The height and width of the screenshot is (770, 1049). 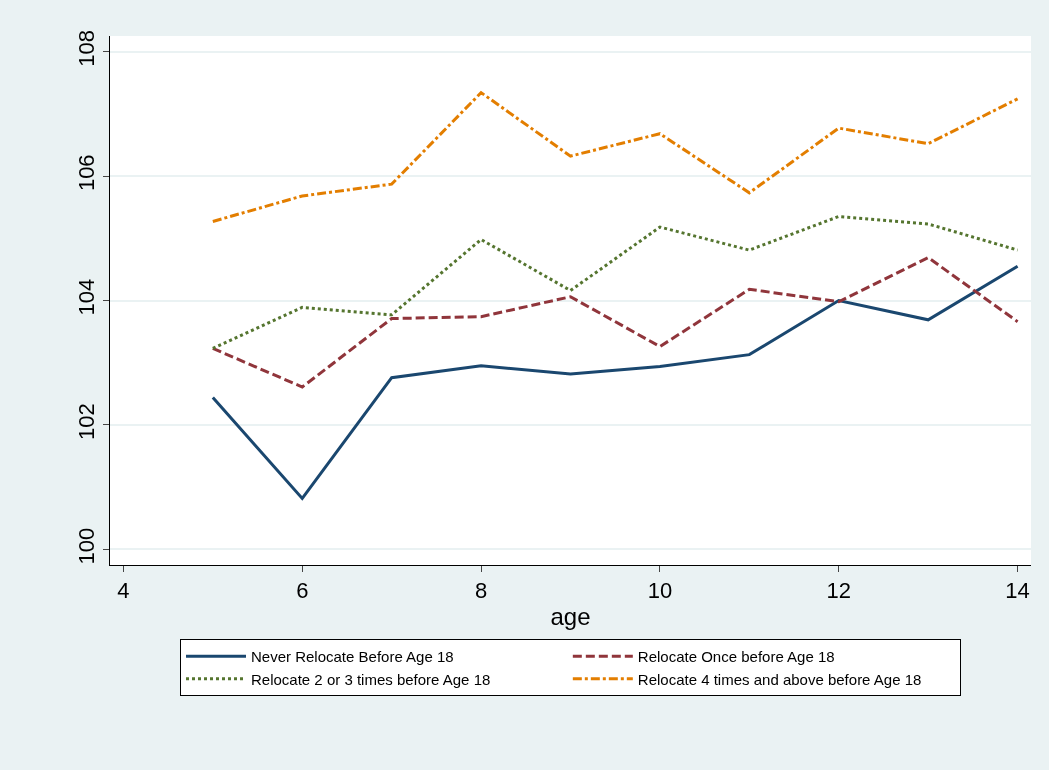 I want to click on x-tick-label: 4, so click(x=123, y=591).